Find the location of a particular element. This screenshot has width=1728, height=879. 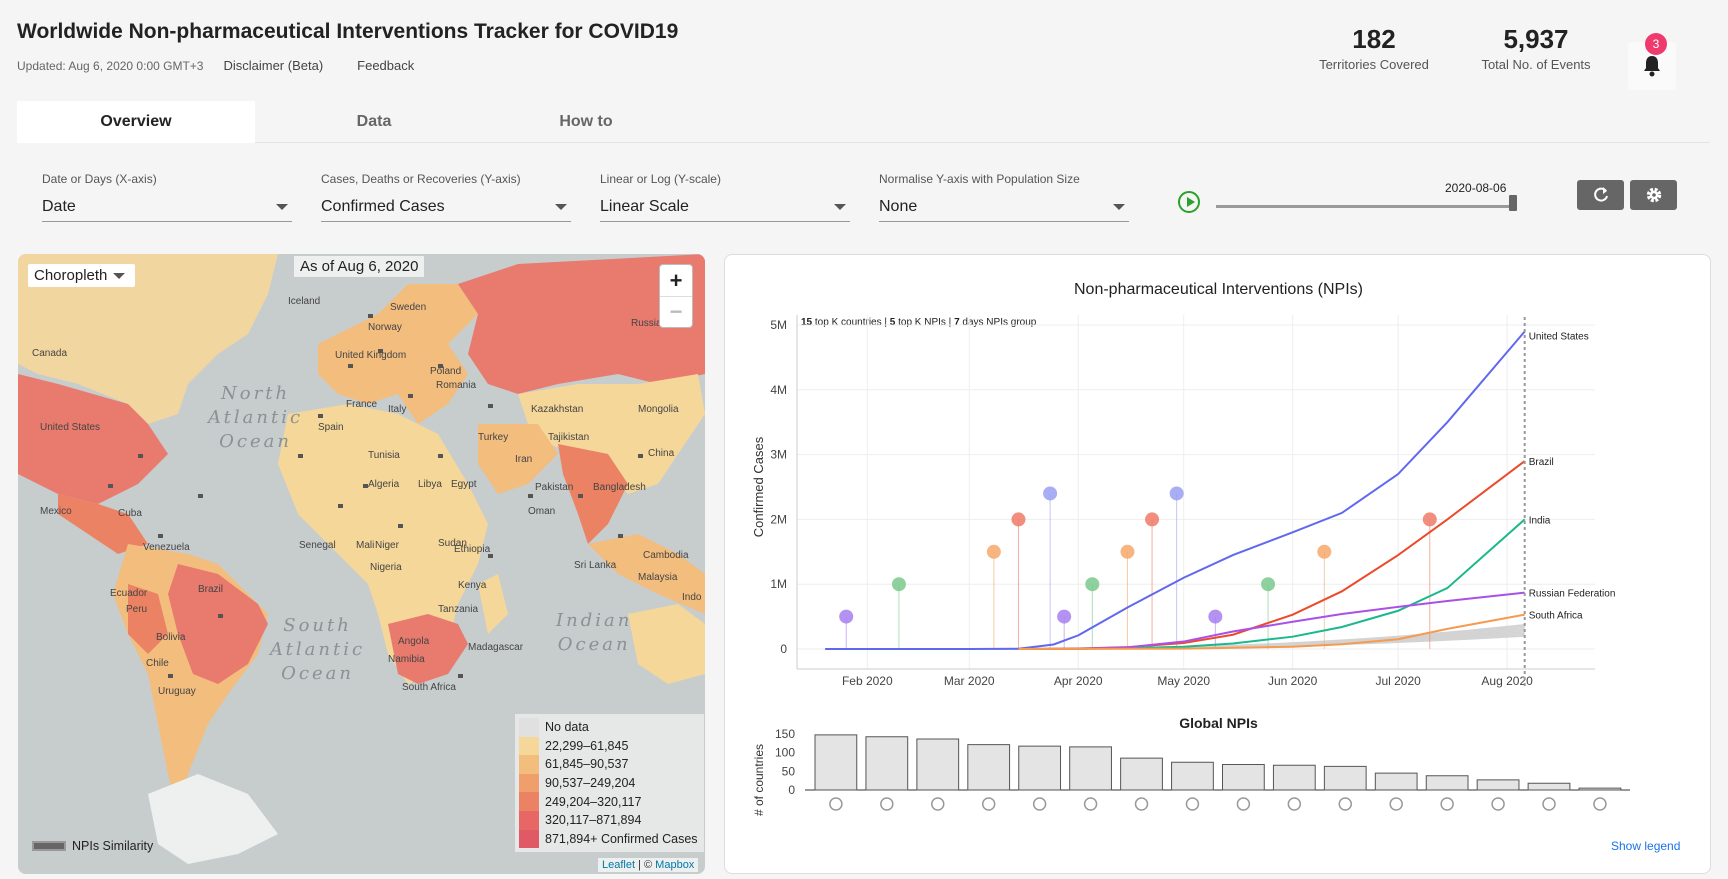

settings-button is located at coordinates (1653, 195).